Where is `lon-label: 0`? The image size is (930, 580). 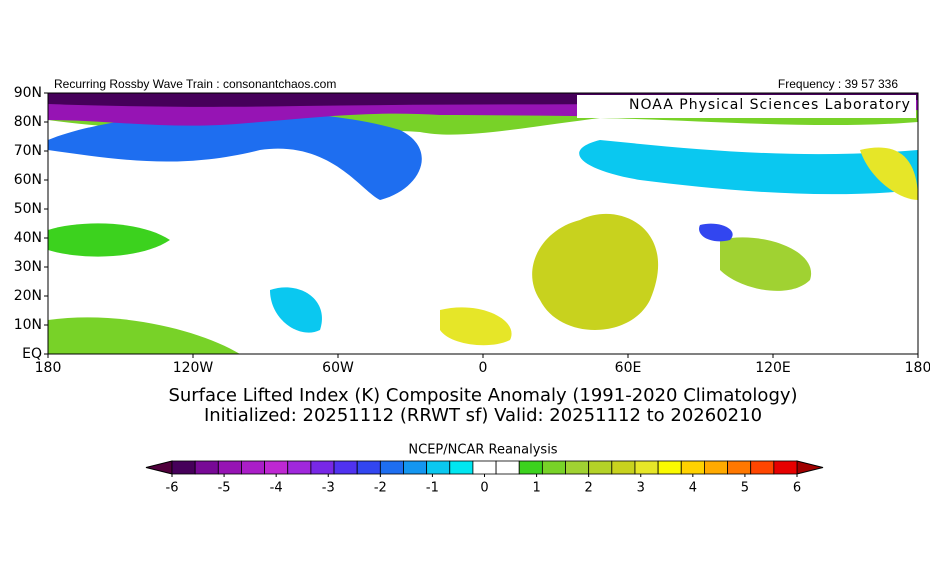 lon-label: 0 is located at coordinates (483, 368).